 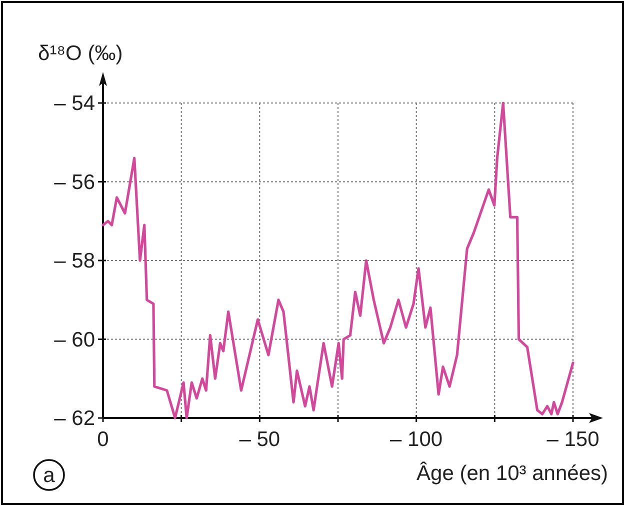 What do you see at coordinates (416, 439) in the screenshot?
I see `x-tick-label: – 100` at bounding box center [416, 439].